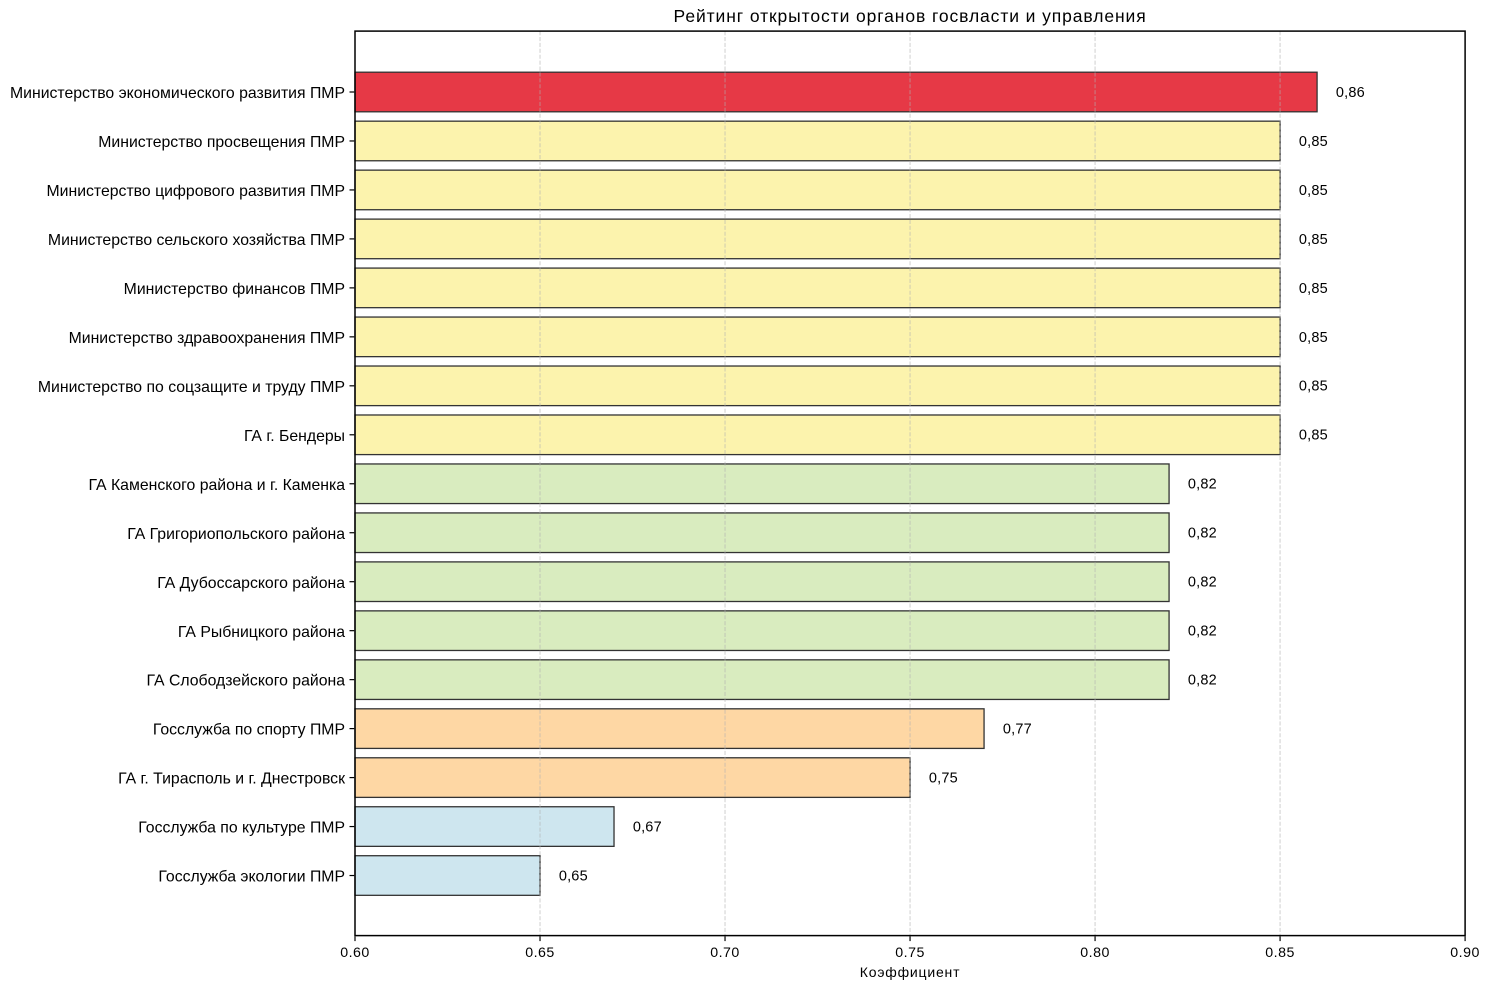  Describe the element at coordinates (1350, 93) in the screenshot. I see `svg-text: 0,86` at that location.